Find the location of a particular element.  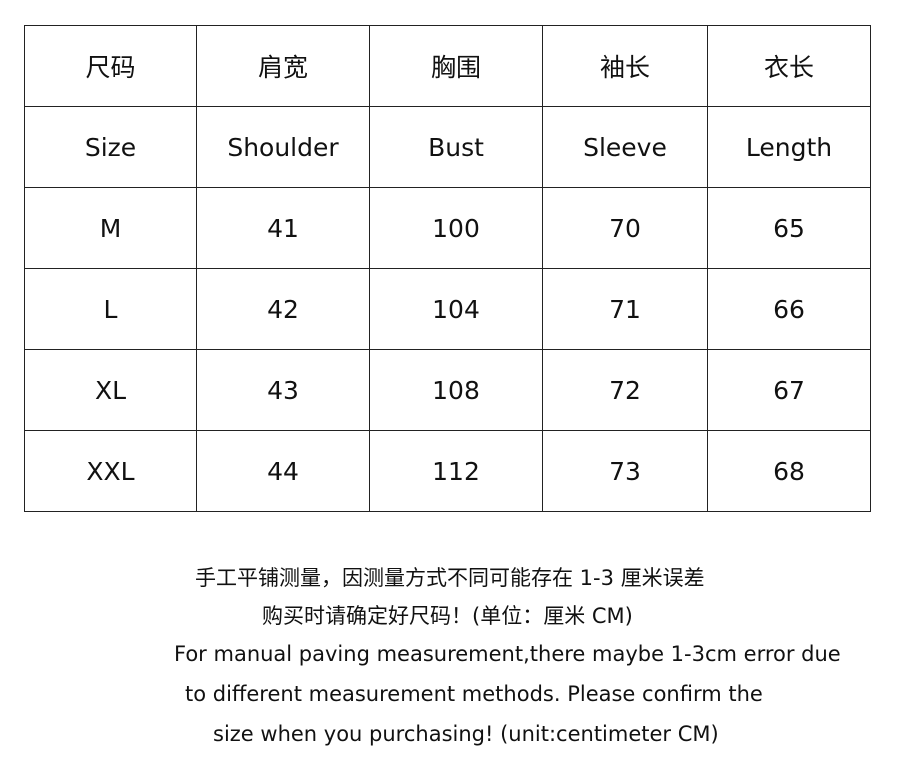

table-cell: 42 is located at coordinates (283, 309).